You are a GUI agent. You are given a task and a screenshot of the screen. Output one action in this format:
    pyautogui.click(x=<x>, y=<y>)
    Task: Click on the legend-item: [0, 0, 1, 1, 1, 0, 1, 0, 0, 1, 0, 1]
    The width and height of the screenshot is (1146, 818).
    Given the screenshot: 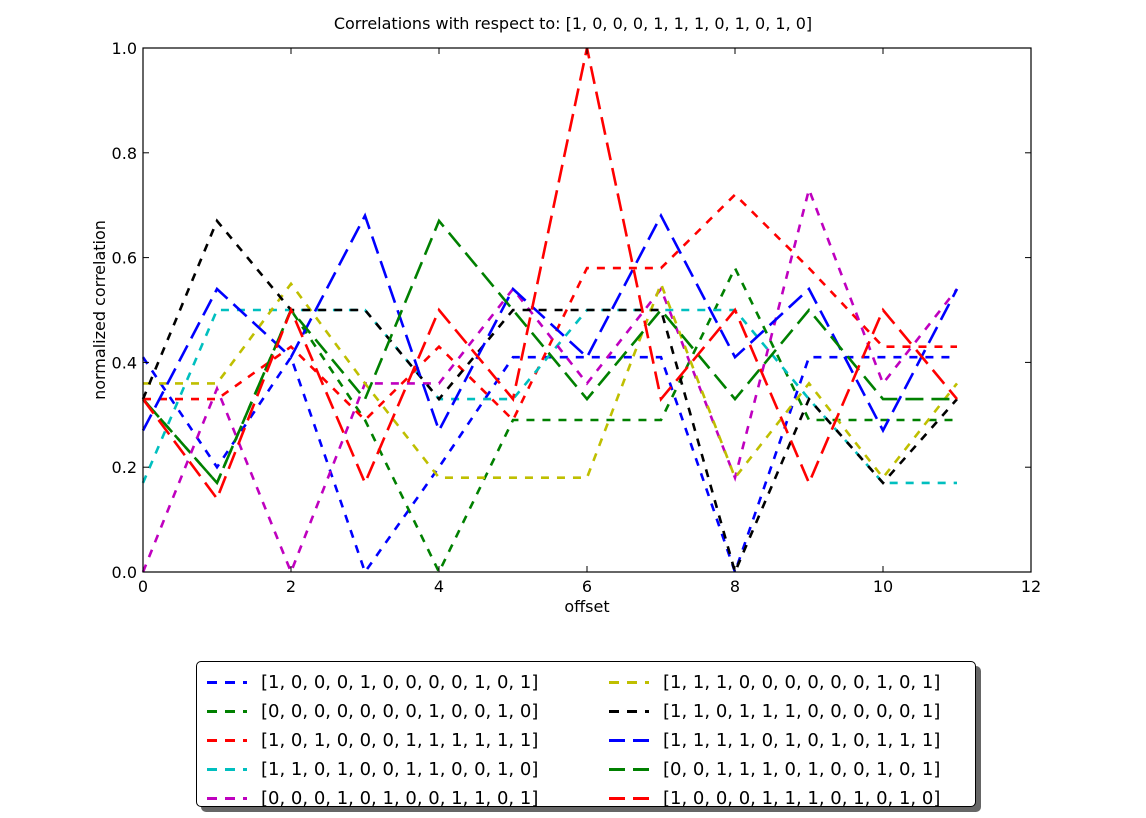 What is the action you would take?
    pyautogui.click(x=769, y=769)
    